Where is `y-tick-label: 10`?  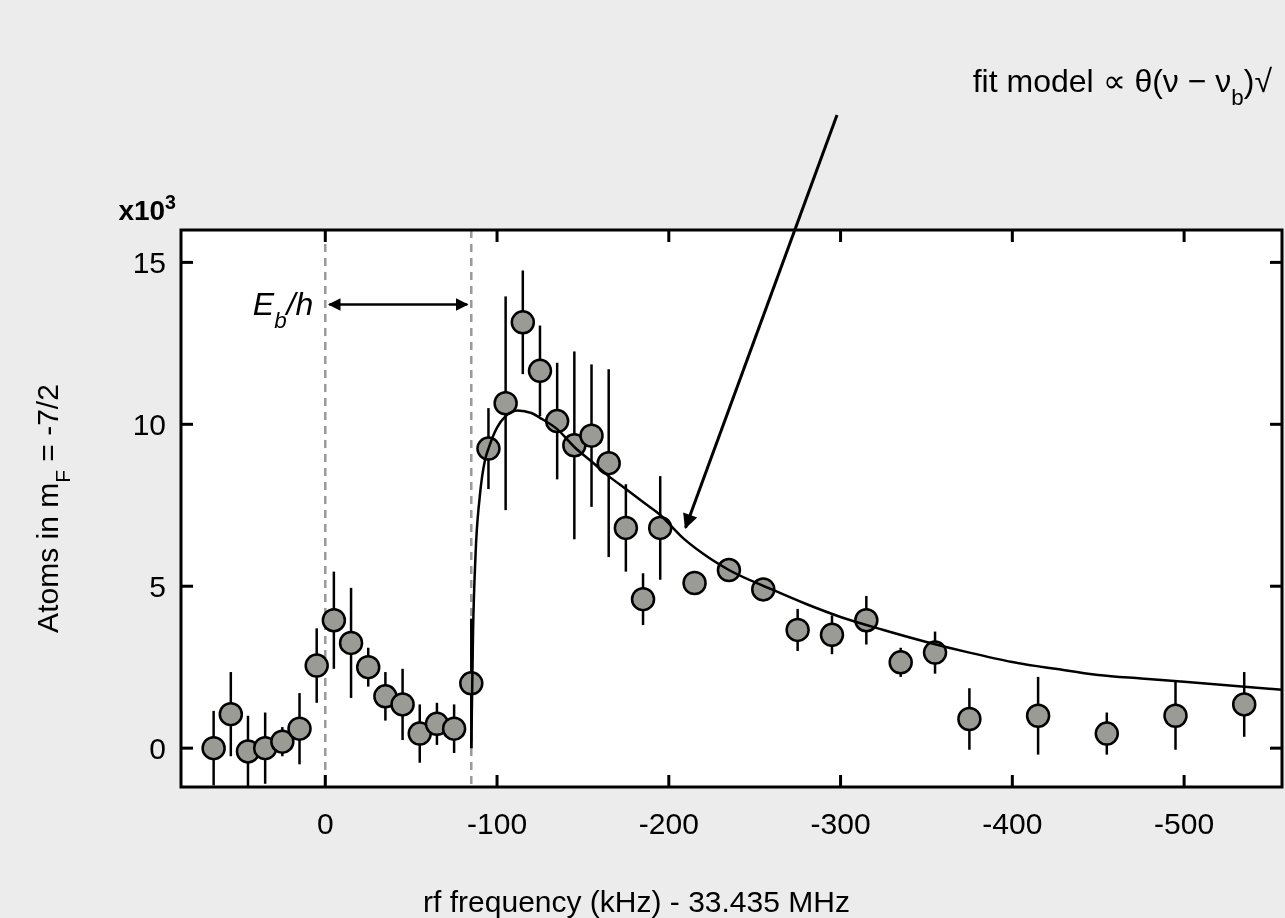
y-tick-label: 10 is located at coordinates (149, 425).